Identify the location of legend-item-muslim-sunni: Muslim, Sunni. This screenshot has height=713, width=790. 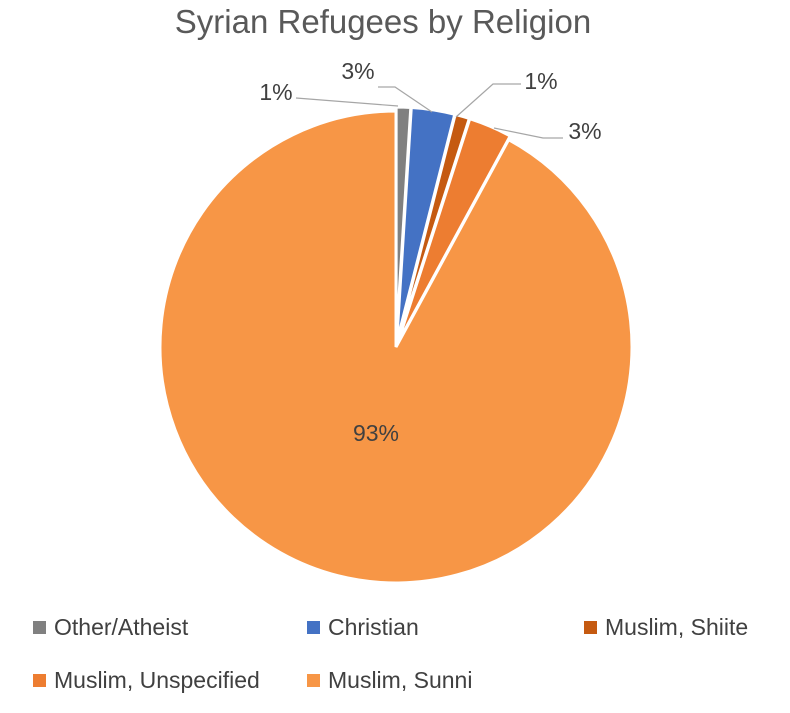
(389, 680).